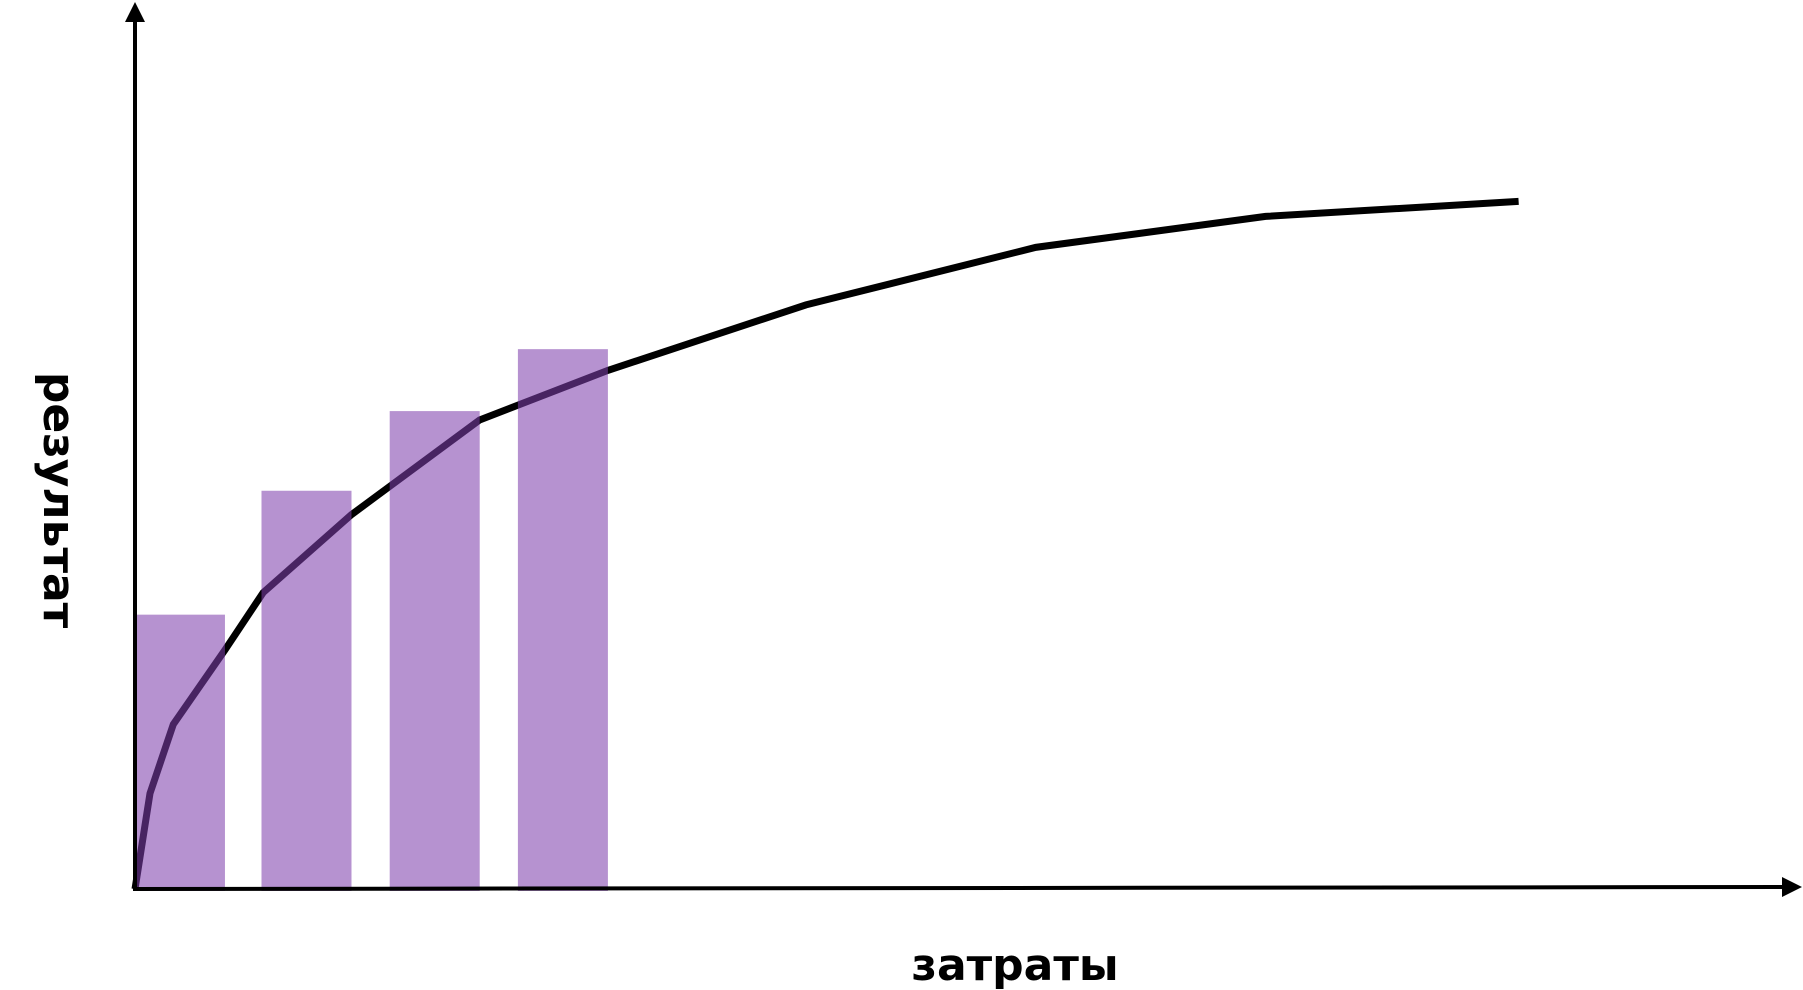 This screenshot has height=990, width=1803. Describe the element at coordinates (1014, 965) in the screenshot. I see `x-axis-label: затраты` at that location.